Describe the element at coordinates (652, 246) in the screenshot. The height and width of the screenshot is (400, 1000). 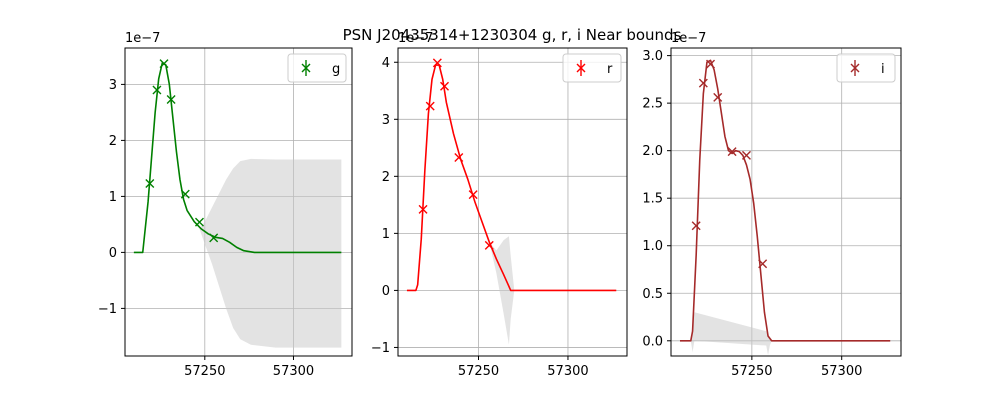
I see `y-tick-label: 1.0` at that location.